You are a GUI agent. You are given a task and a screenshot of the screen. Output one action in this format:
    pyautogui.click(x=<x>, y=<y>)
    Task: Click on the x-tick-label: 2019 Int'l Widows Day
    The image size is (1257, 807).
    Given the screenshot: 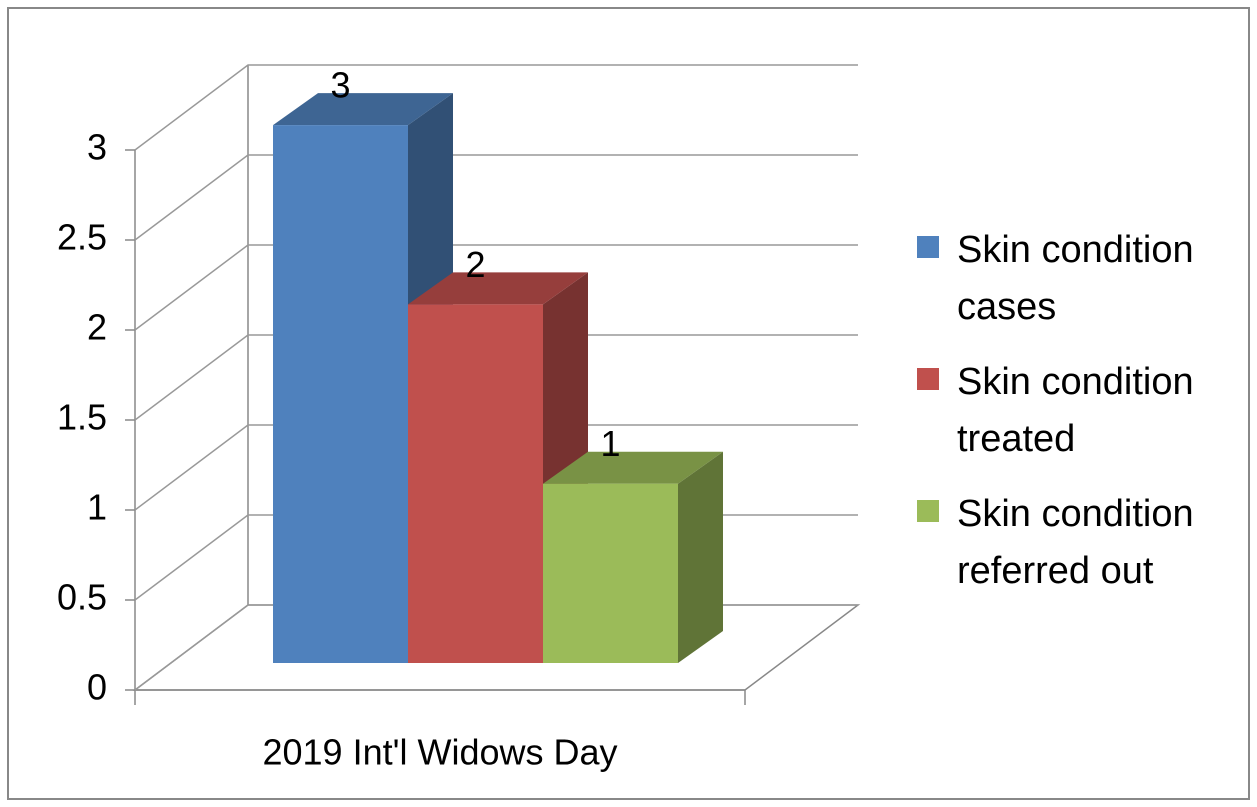 What is the action you would take?
    pyautogui.click(x=439, y=752)
    